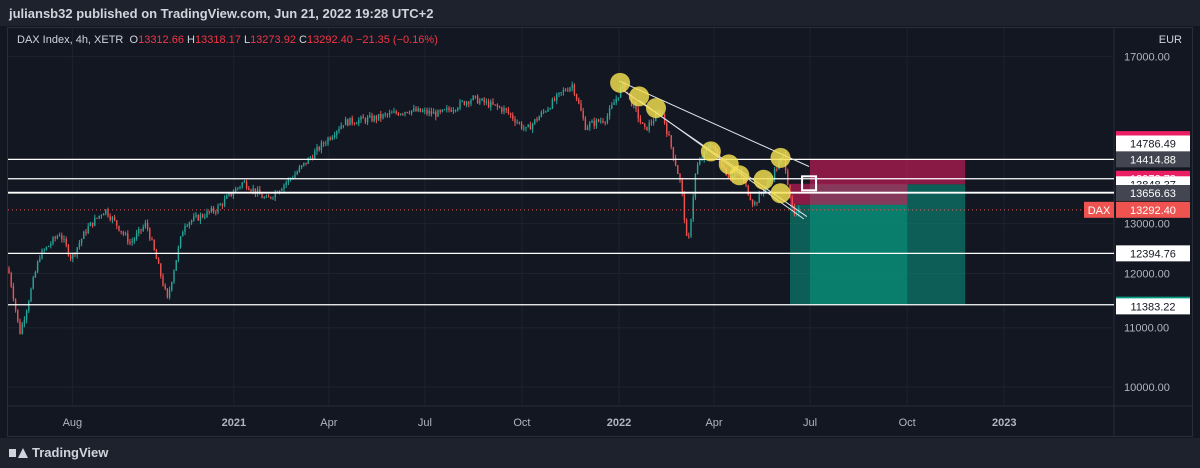 Image resolution: width=1200 pixels, height=468 pixels. I want to click on open-label: O, so click(134, 40).